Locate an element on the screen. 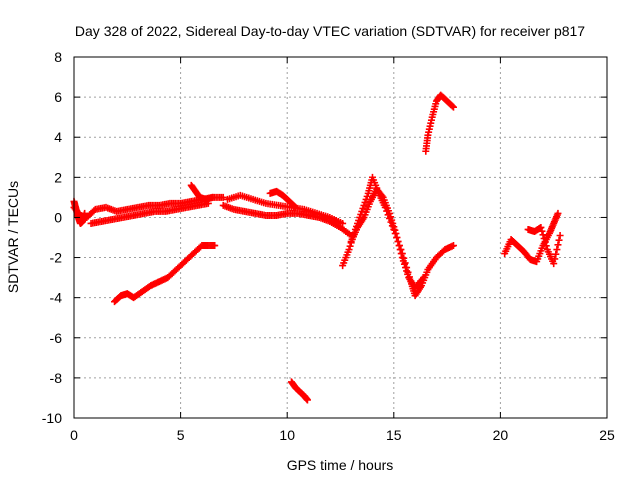  x-tick-label: 25 is located at coordinates (607, 435).